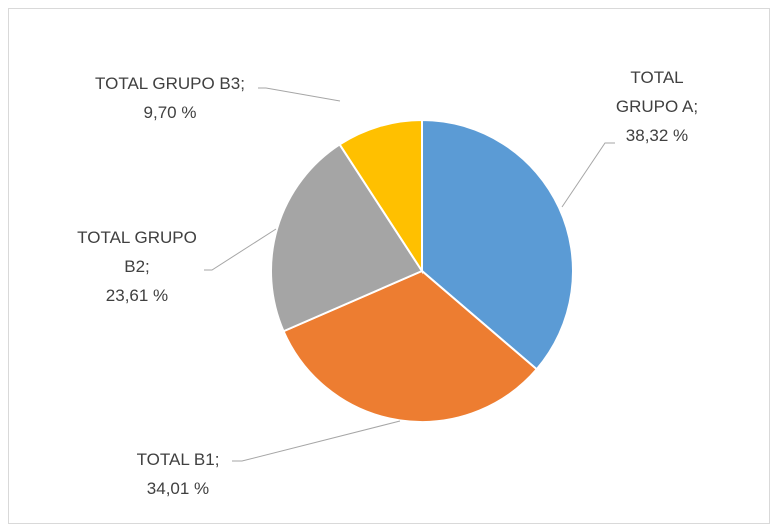 This screenshot has height=532, width=778. Describe the element at coordinates (657, 135) in the screenshot. I see `value-label: 38,32 %` at that location.